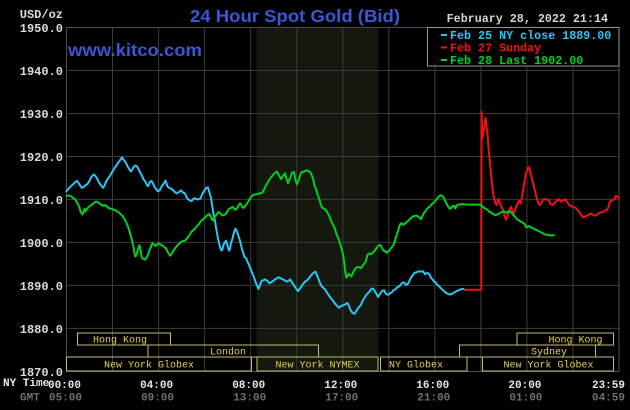  What do you see at coordinates (41, 244) in the screenshot?
I see `svg-text: 1900.0` at bounding box center [41, 244].